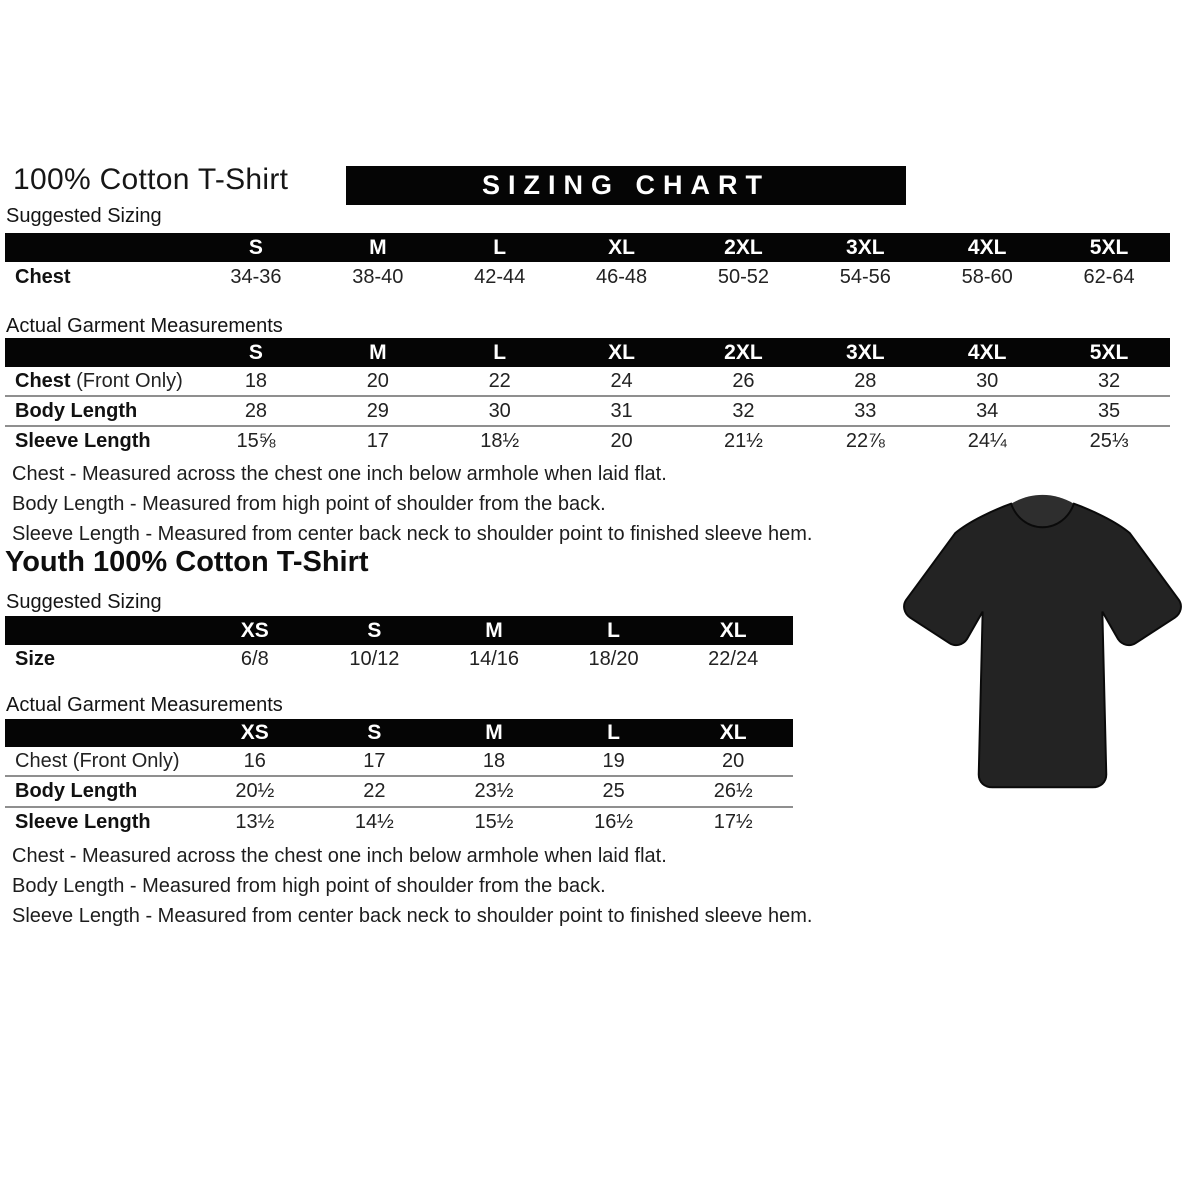 The width and height of the screenshot is (1200, 1200). Describe the element at coordinates (494, 822) in the screenshot. I see `cell: 15½` at that location.